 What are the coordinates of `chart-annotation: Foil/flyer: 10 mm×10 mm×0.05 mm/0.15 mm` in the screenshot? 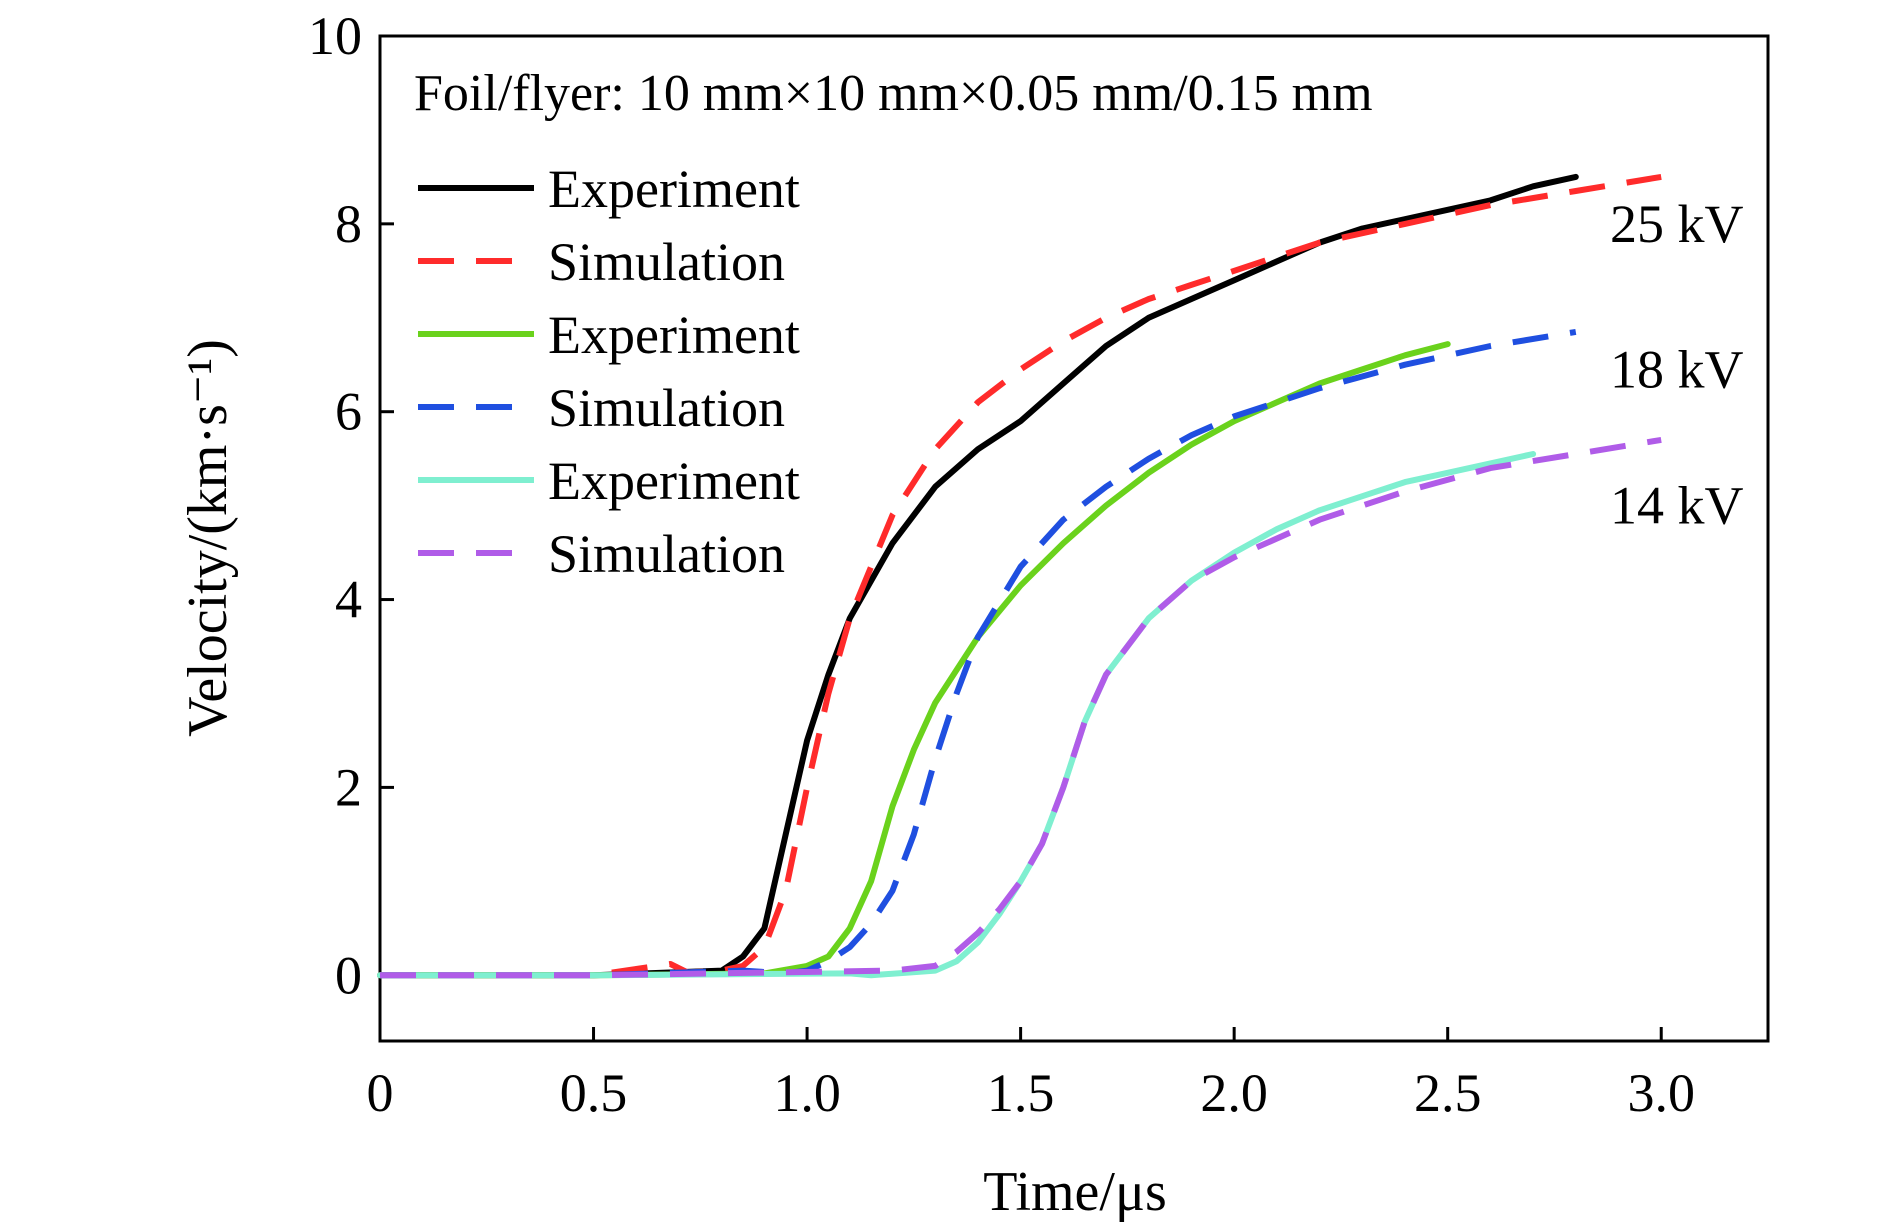 It's located at (893, 93).